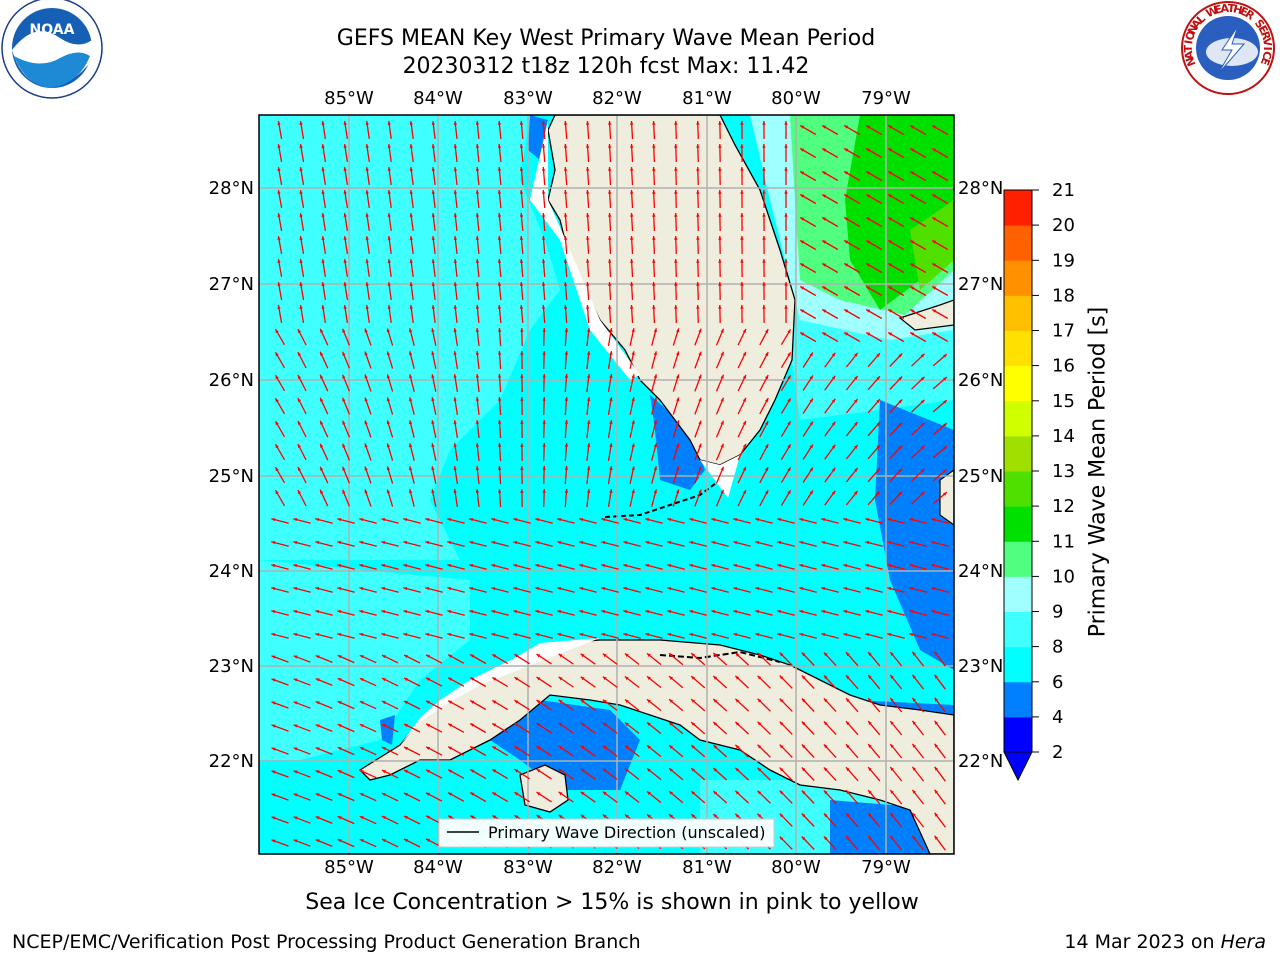 This screenshot has width=1280, height=960. Describe the element at coordinates (528, 98) in the screenshot. I see `lon-label-top: 83°W` at that location.